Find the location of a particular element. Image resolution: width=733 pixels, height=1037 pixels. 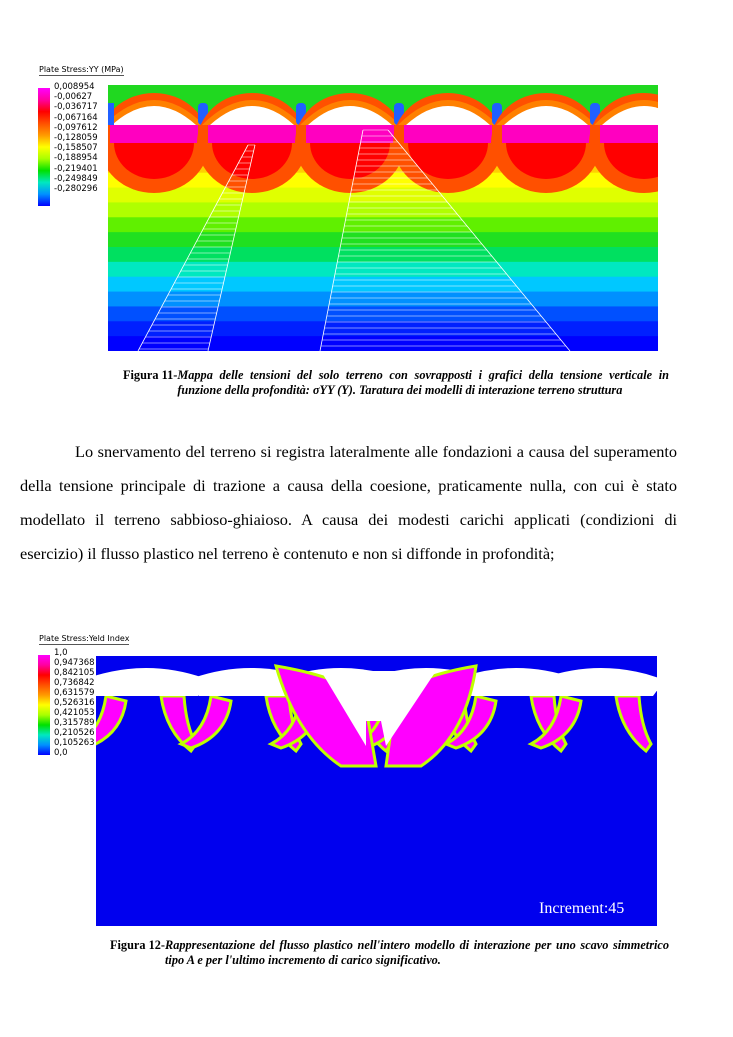

legend-value: 0,526316 is located at coordinates (74, 703).